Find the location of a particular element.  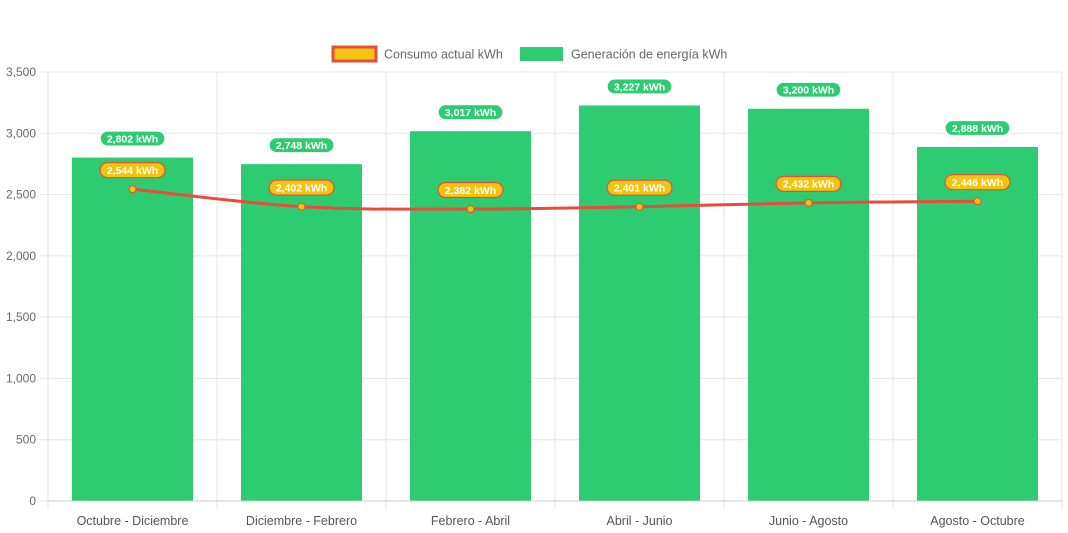

line-data-label: 2,432 kWh is located at coordinates (808, 185).